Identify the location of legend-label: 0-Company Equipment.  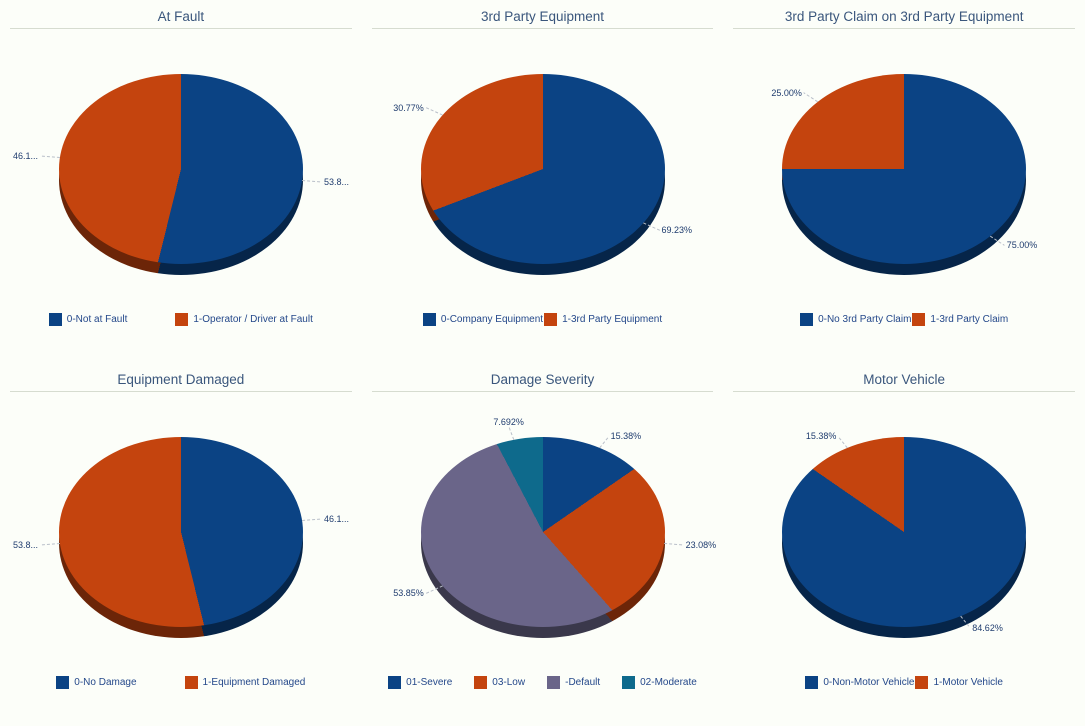
(492, 319).